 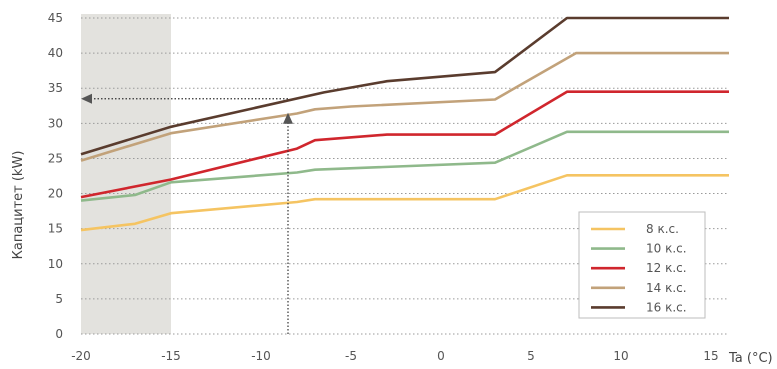 What do you see at coordinates (86, 98) in the screenshot?
I see `left-arrowhead` at bounding box center [86, 98].